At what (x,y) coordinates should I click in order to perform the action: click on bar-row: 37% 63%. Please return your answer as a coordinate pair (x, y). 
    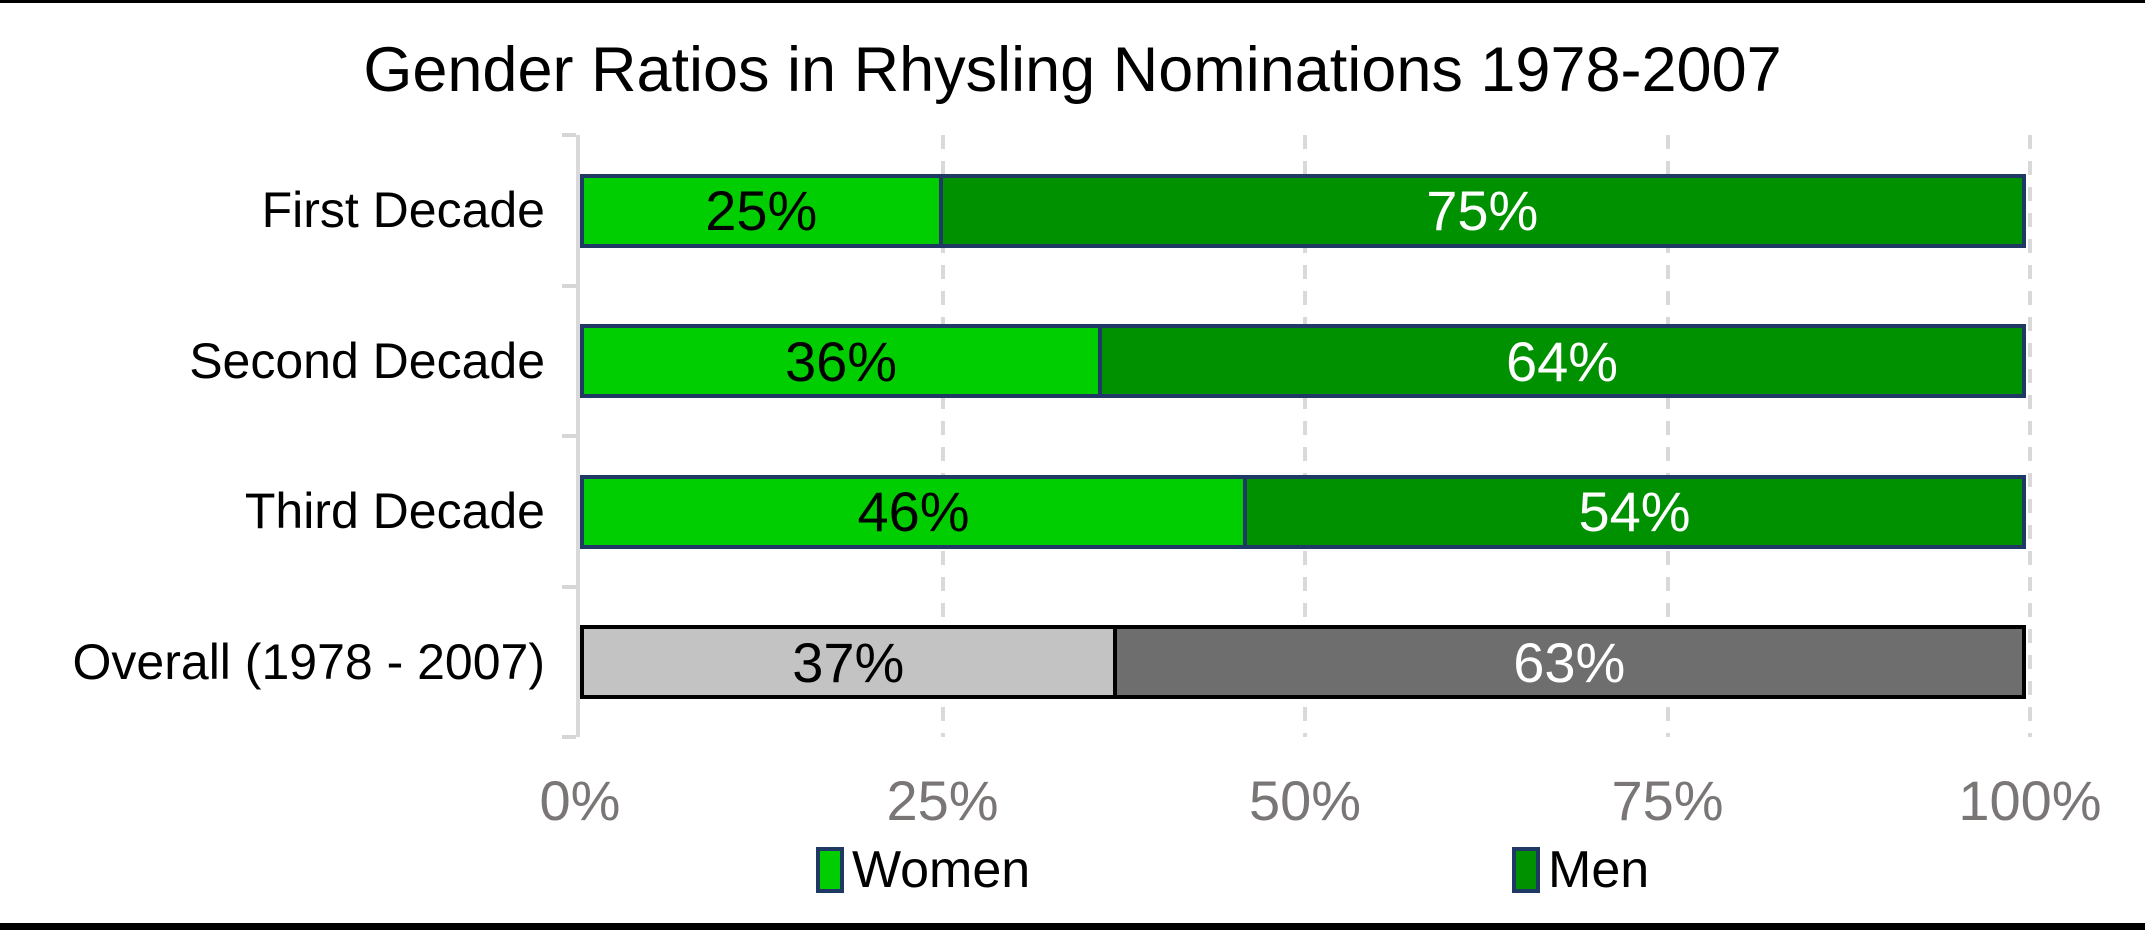
    Looking at the image, I should click on (1305, 662).